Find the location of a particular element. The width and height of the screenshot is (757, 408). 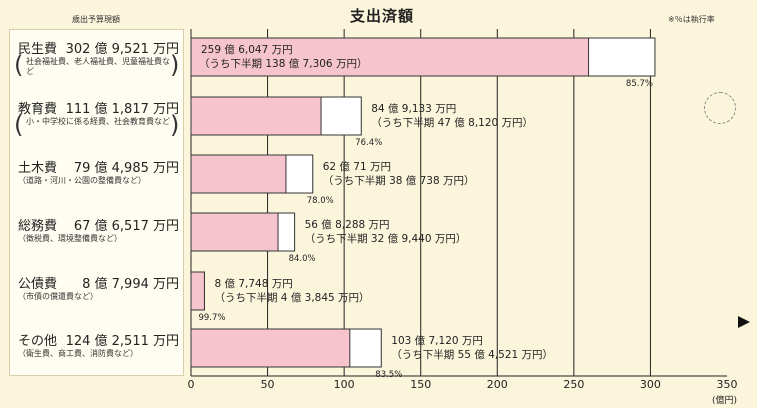

spent-amount-label: 84 億 9,133 万円 is located at coordinates (413, 108).